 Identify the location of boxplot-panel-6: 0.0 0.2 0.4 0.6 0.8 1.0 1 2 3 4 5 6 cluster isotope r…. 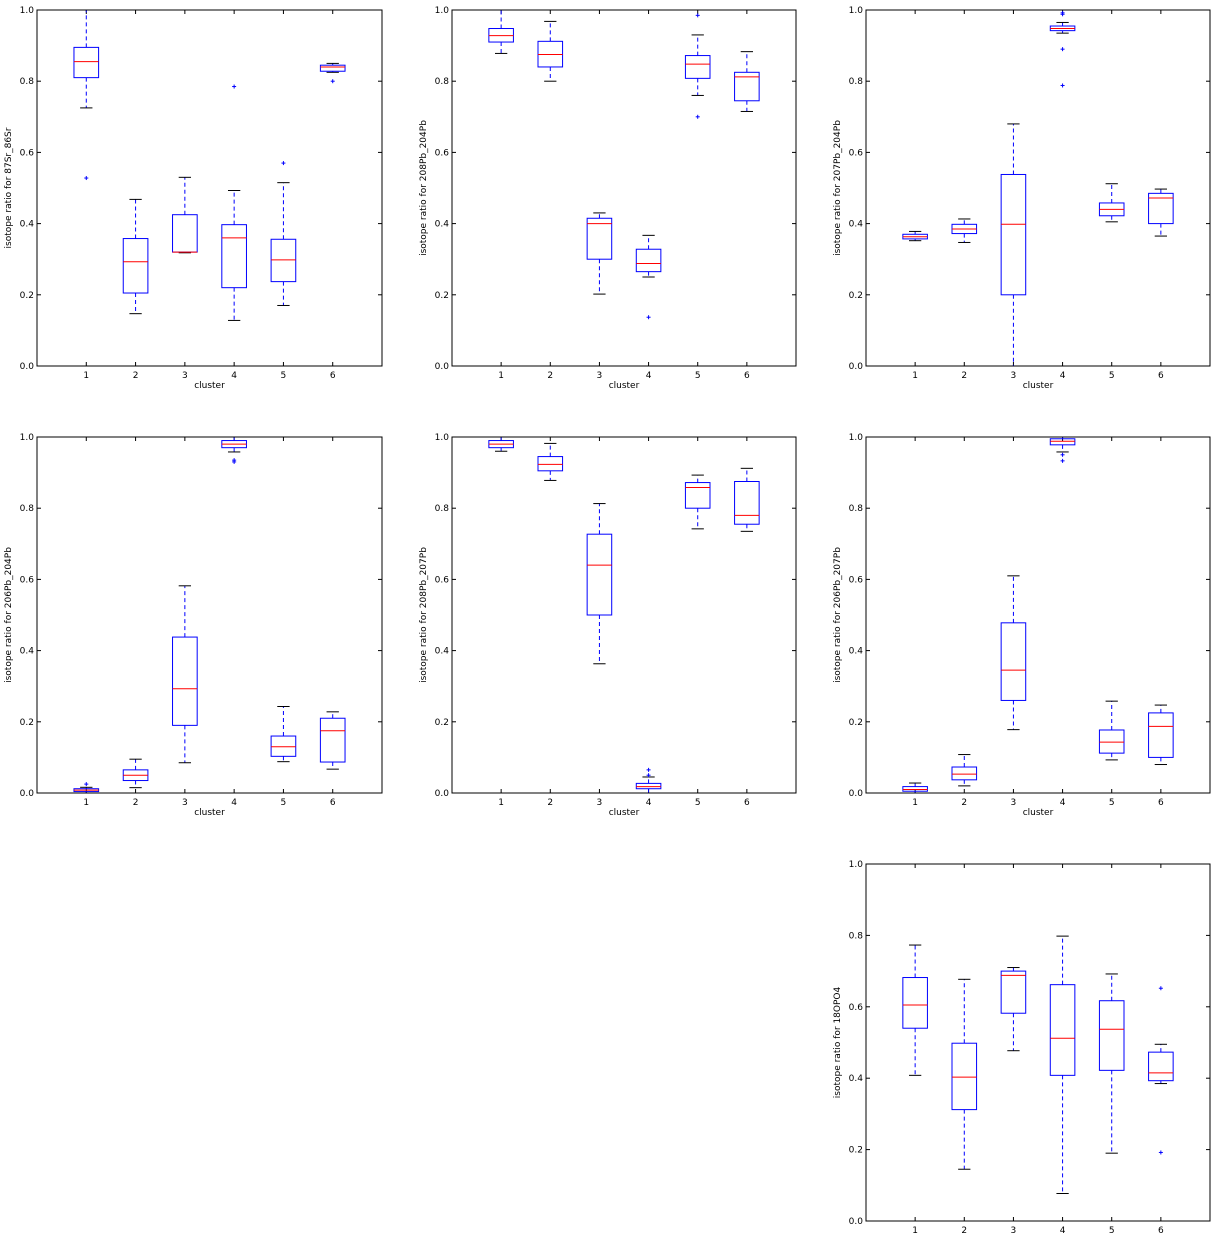
(1022, 625).